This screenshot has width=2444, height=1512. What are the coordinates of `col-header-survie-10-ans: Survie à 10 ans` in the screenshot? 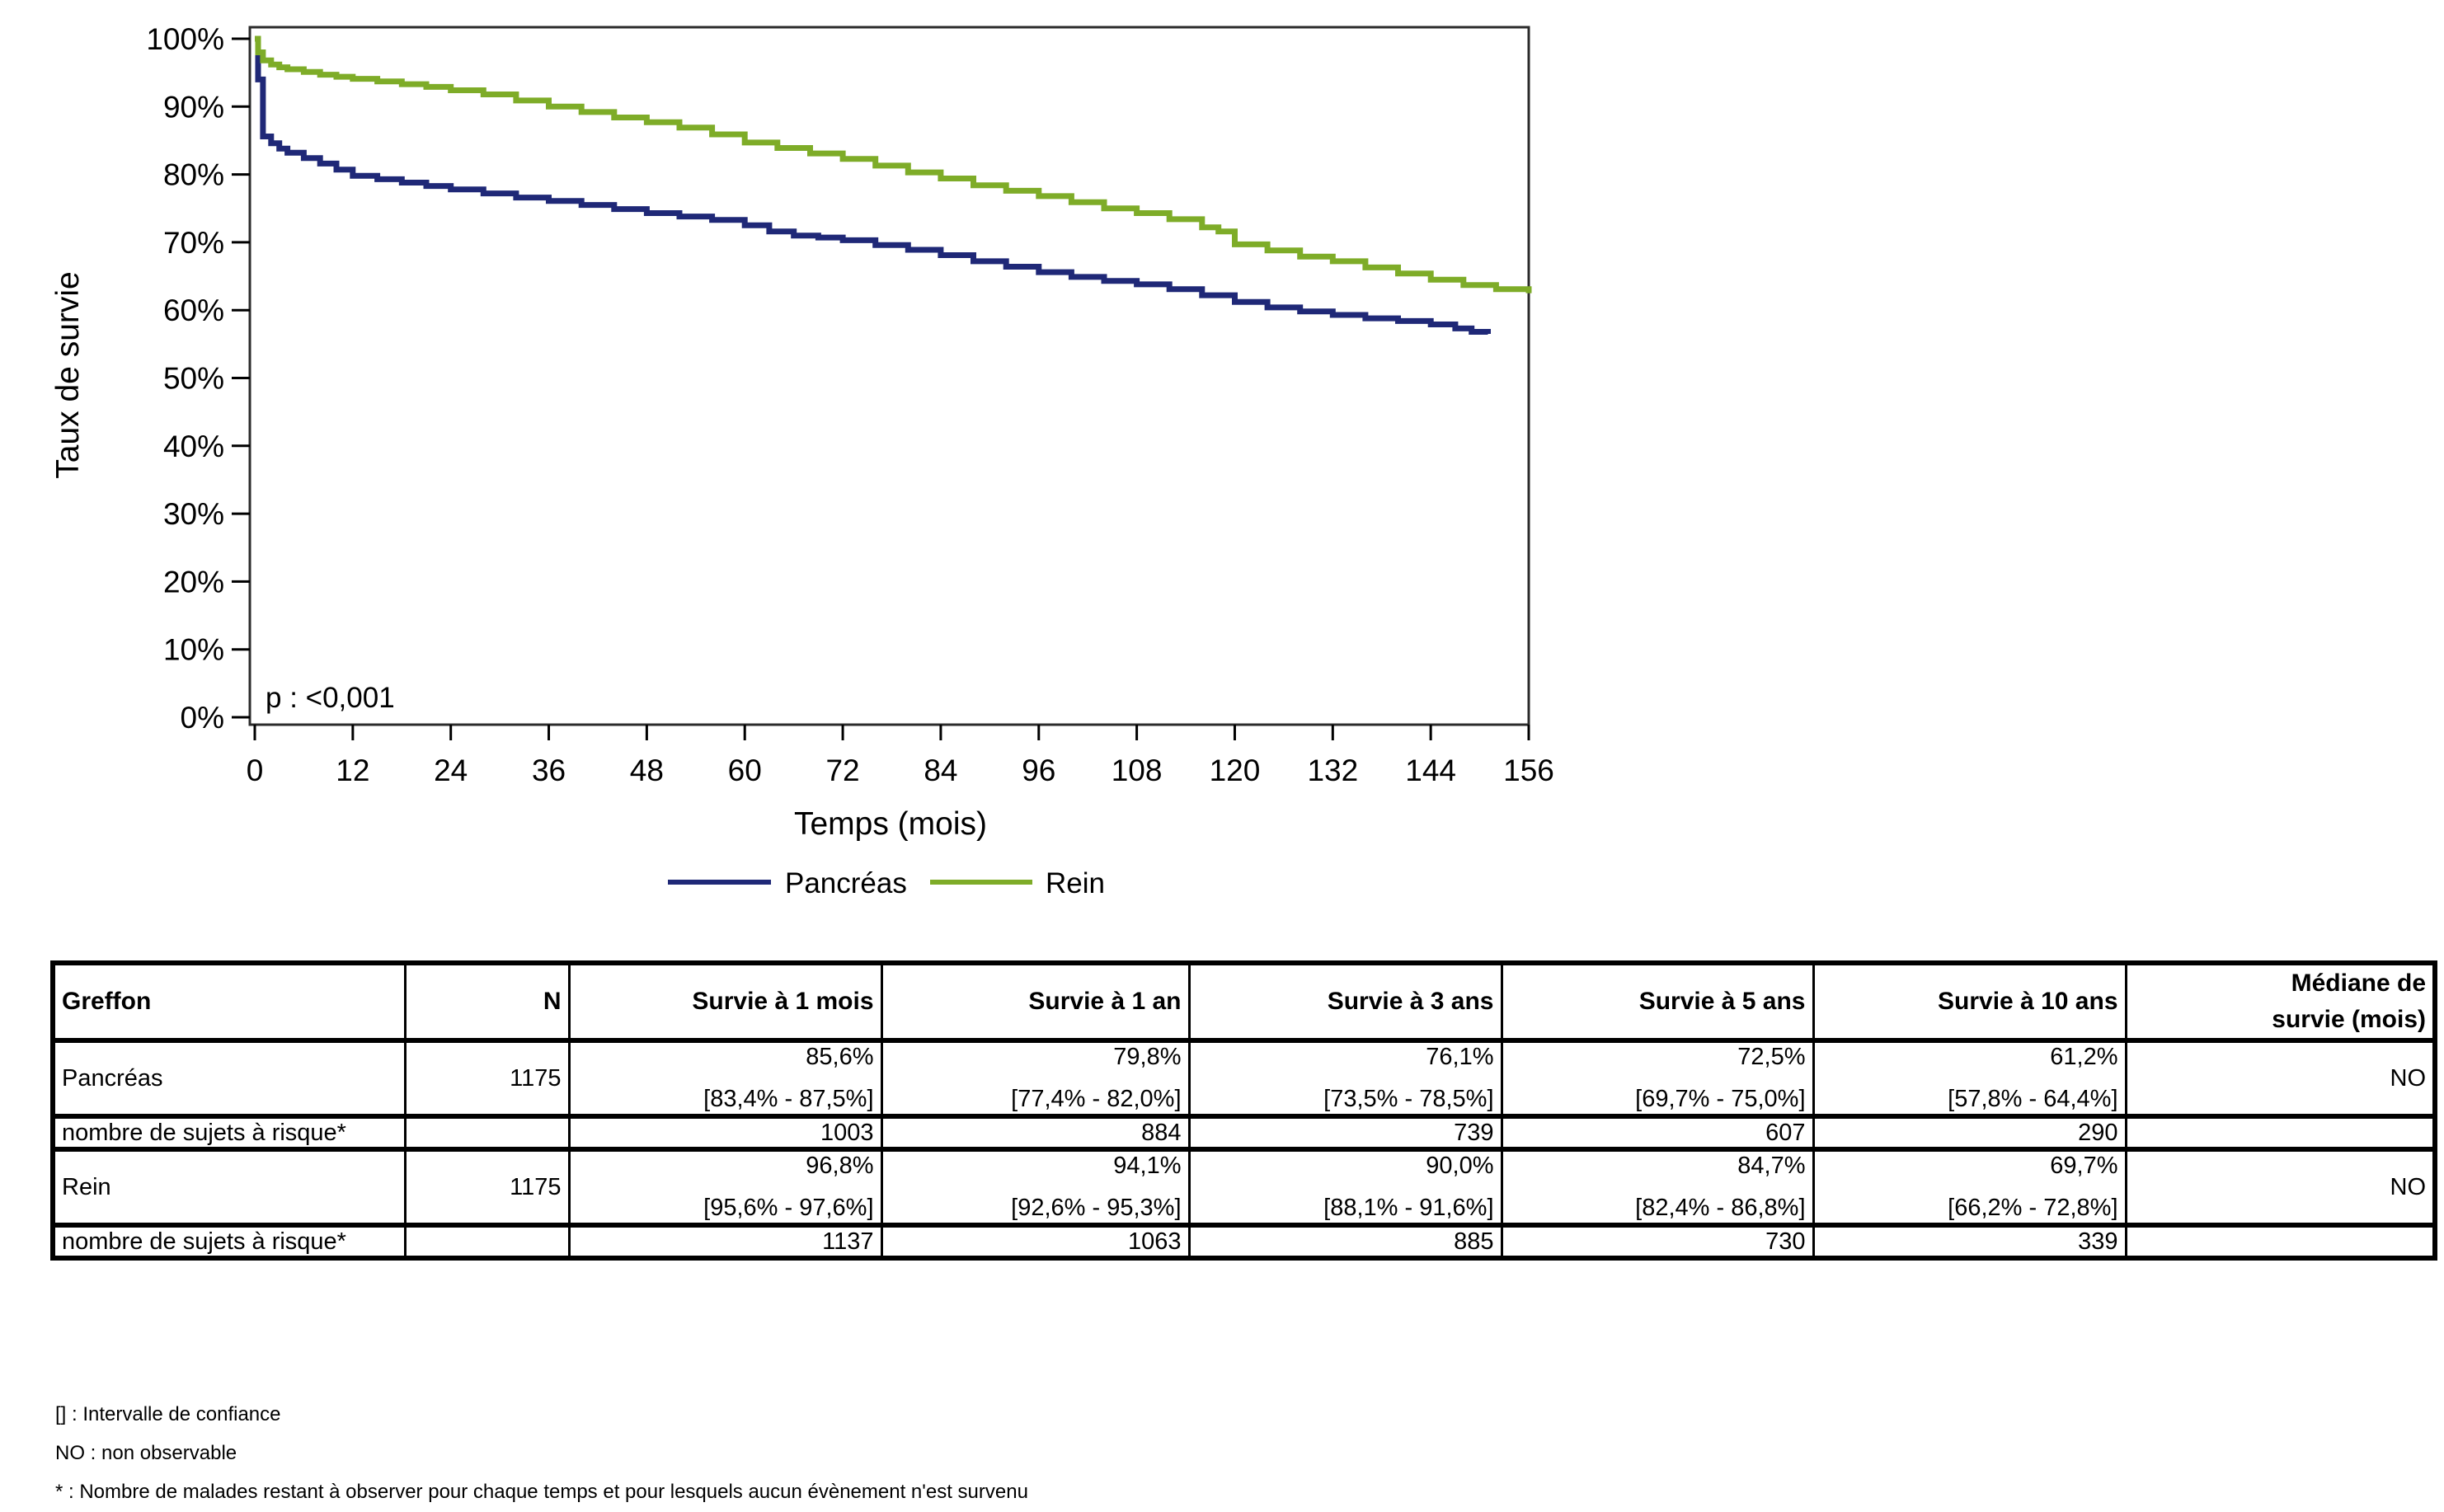 It's located at (1969, 1001).